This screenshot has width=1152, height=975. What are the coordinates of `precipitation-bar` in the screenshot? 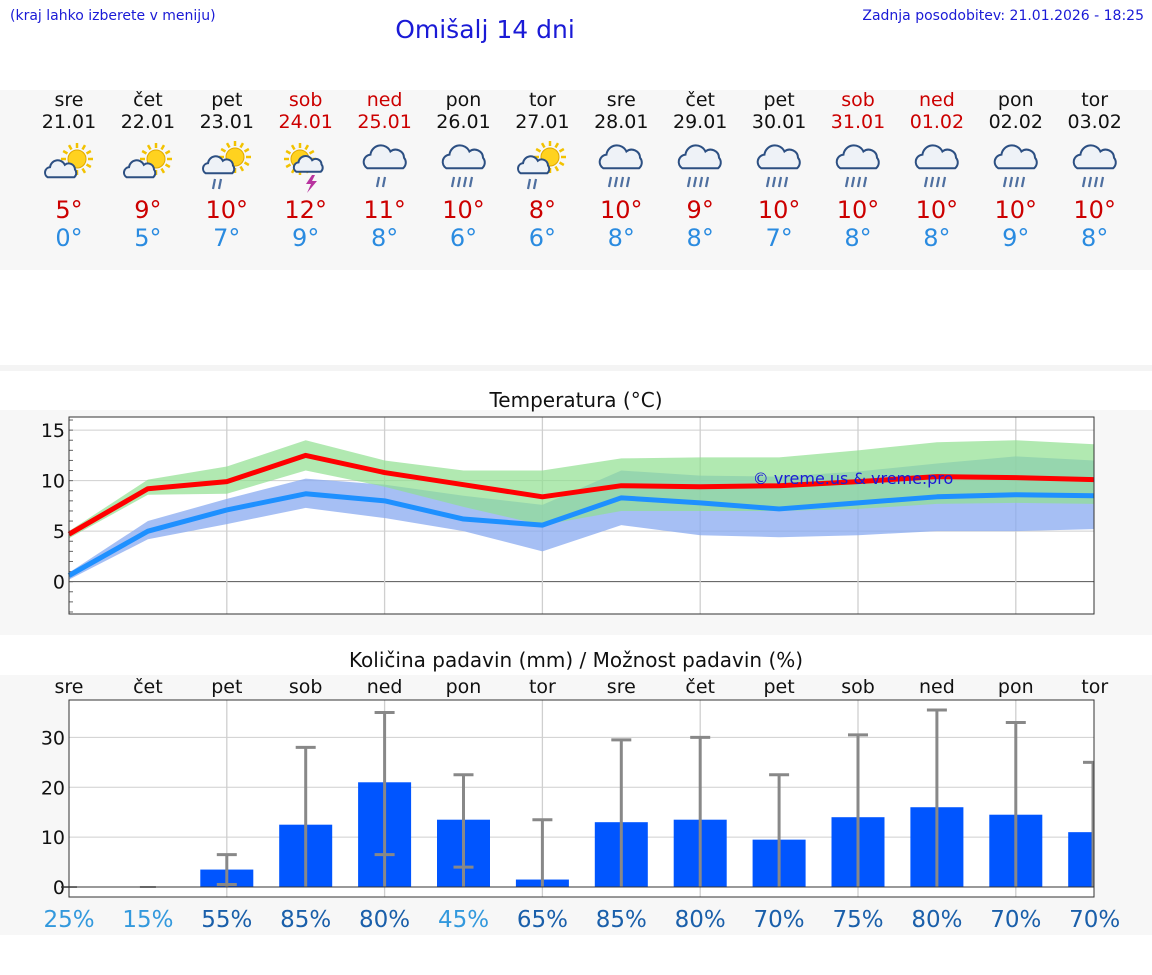 It's located at (1081, 860).